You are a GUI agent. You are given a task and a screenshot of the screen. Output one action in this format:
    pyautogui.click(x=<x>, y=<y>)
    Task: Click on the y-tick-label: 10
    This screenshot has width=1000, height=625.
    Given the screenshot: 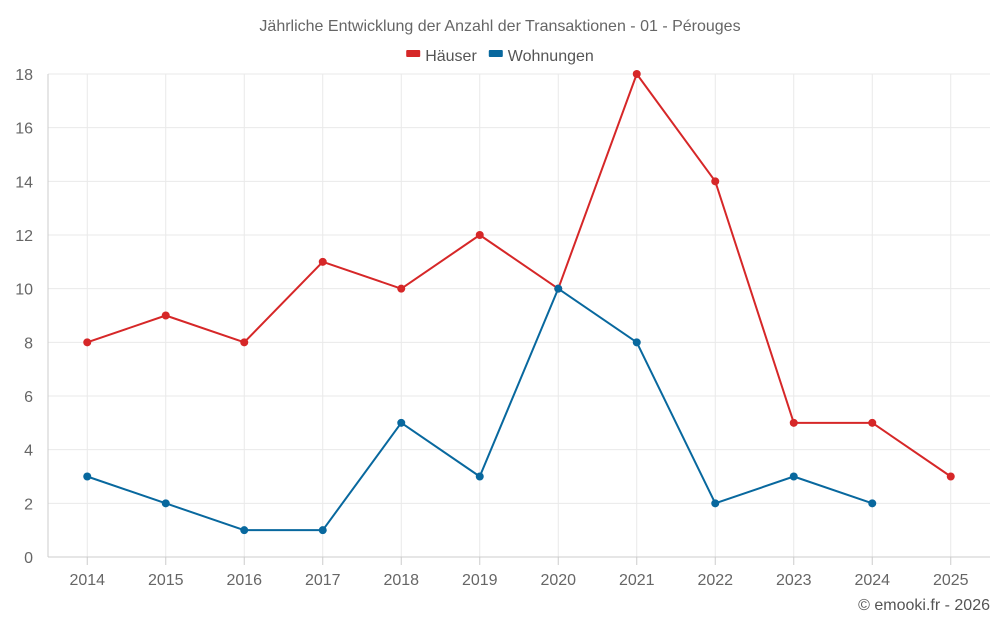 What is the action you would take?
    pyautogui.click(x=24, y=290)
    